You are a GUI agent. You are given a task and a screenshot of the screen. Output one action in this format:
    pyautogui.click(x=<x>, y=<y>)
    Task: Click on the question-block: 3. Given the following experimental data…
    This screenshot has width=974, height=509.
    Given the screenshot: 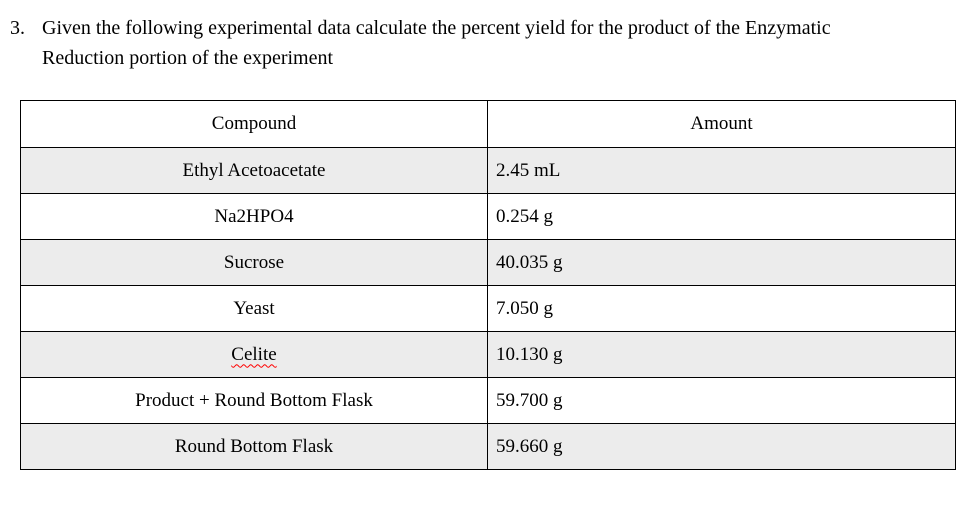 What is the action you would take?
    pyautogui.click(x=435, y=43)
    